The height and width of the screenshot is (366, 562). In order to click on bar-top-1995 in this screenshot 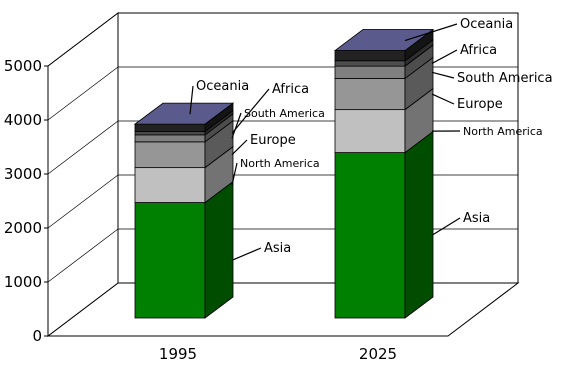, I will do `click(184, 113)`.